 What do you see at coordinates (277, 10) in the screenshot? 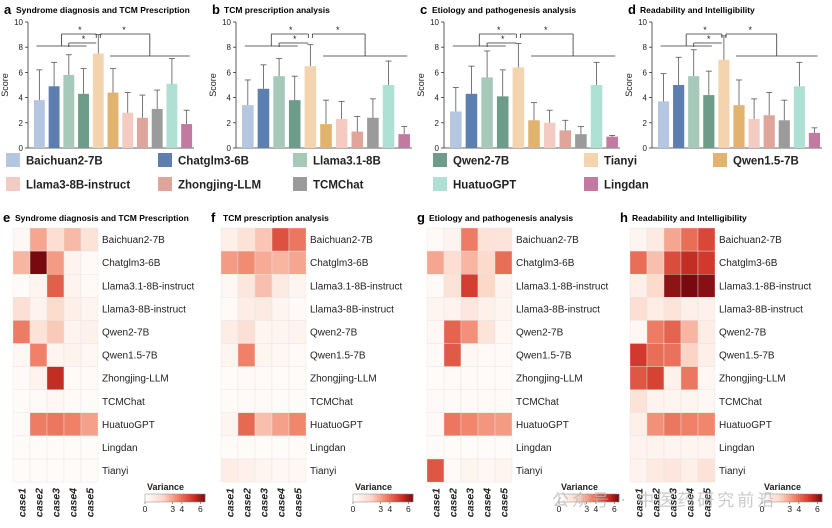
I see `panel-title: TCM prescription analysis` at bounding box center [277, 10].